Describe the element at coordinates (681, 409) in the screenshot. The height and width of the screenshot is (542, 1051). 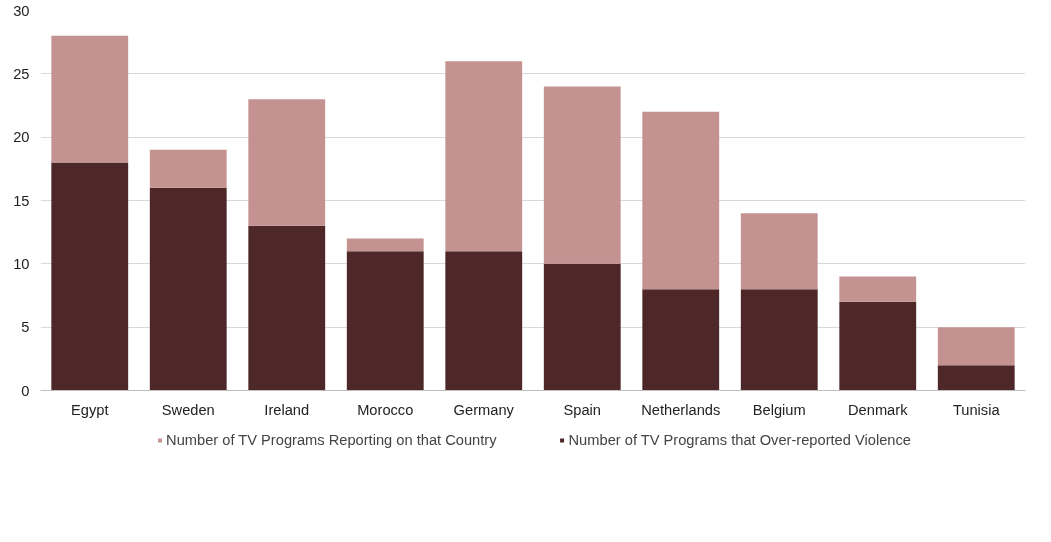
I see `x-tick-label: Netherlands` at that location.